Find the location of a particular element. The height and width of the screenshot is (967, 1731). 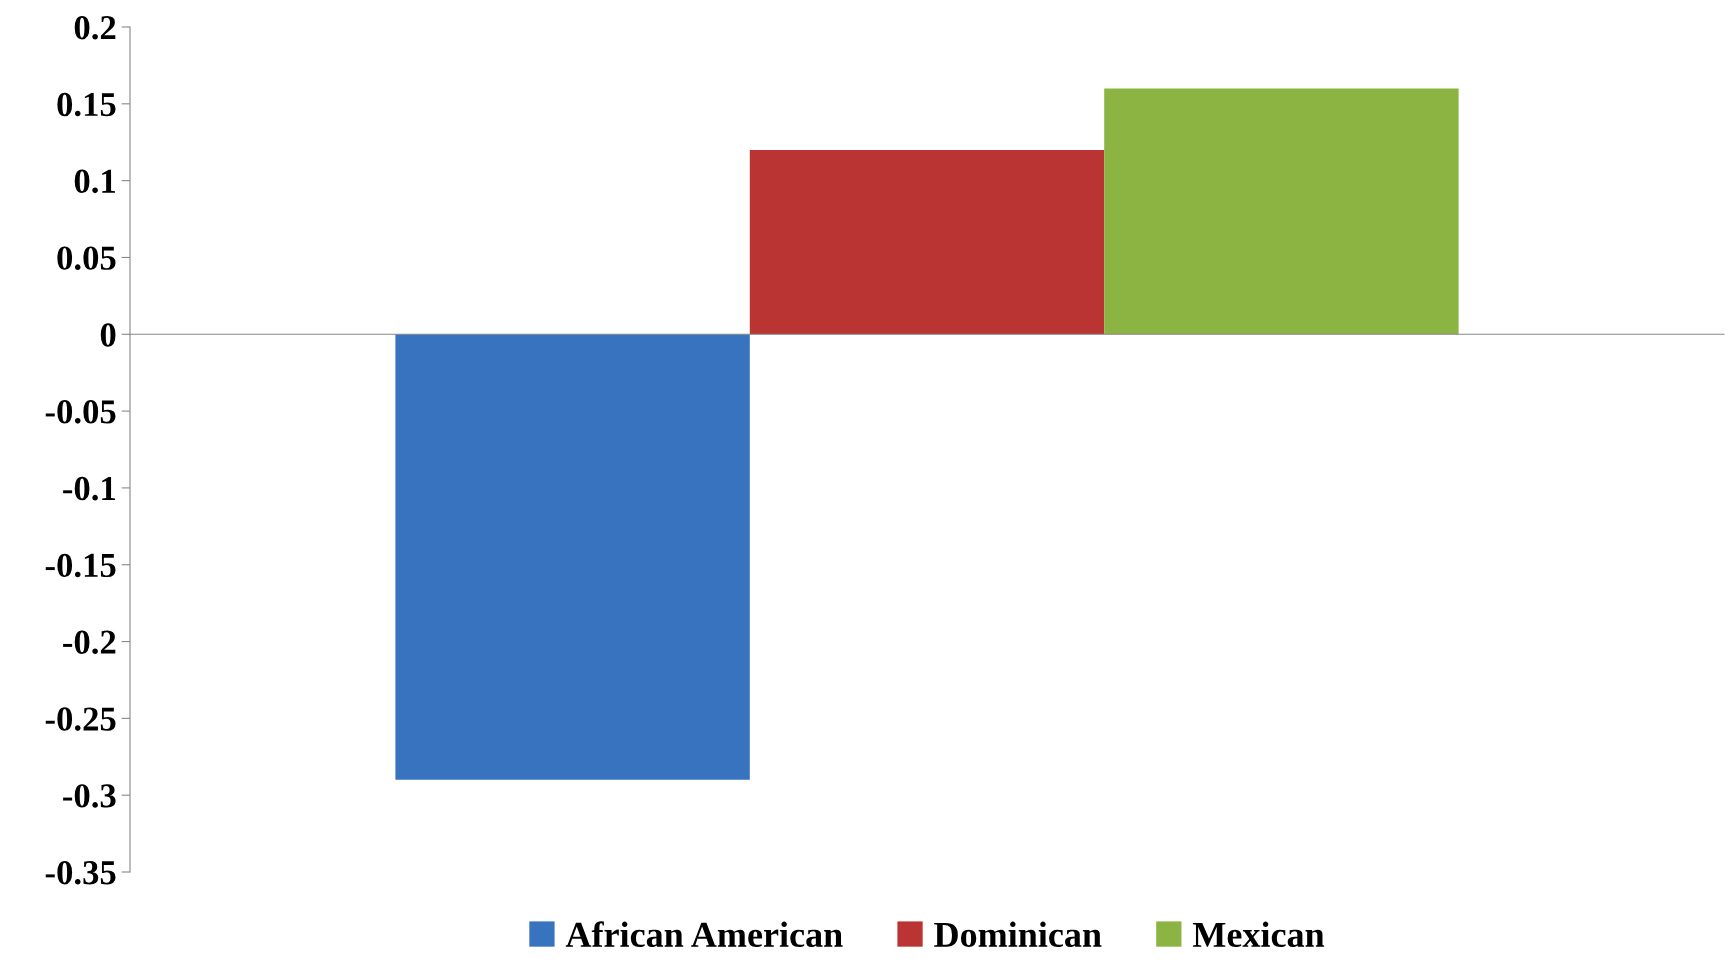

legend-label: Mexican is located at coordinates (1258, 934).